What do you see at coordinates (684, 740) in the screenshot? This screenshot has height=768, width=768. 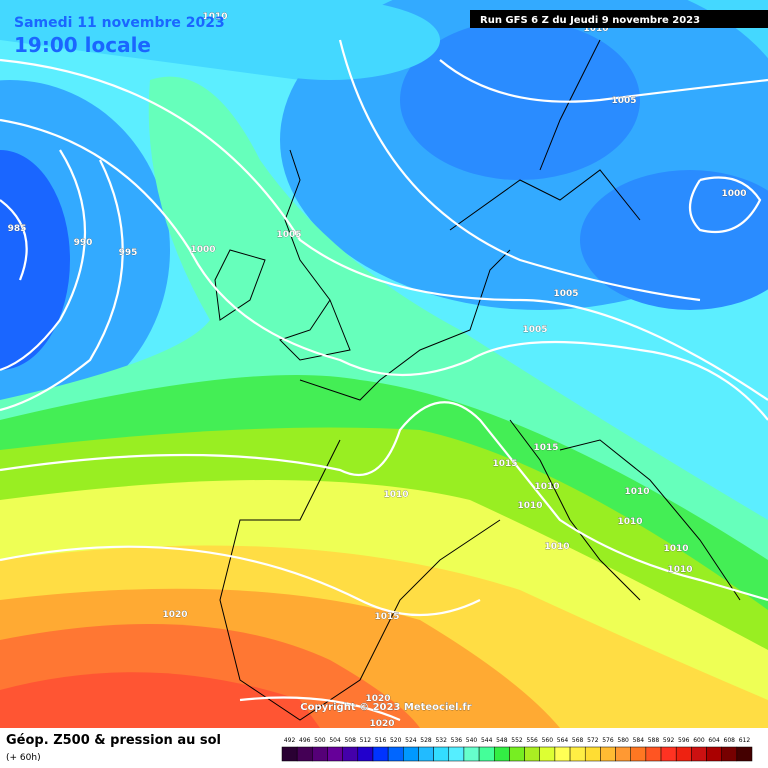 I see `scale-label: 596` at bounding box center [684, 740].